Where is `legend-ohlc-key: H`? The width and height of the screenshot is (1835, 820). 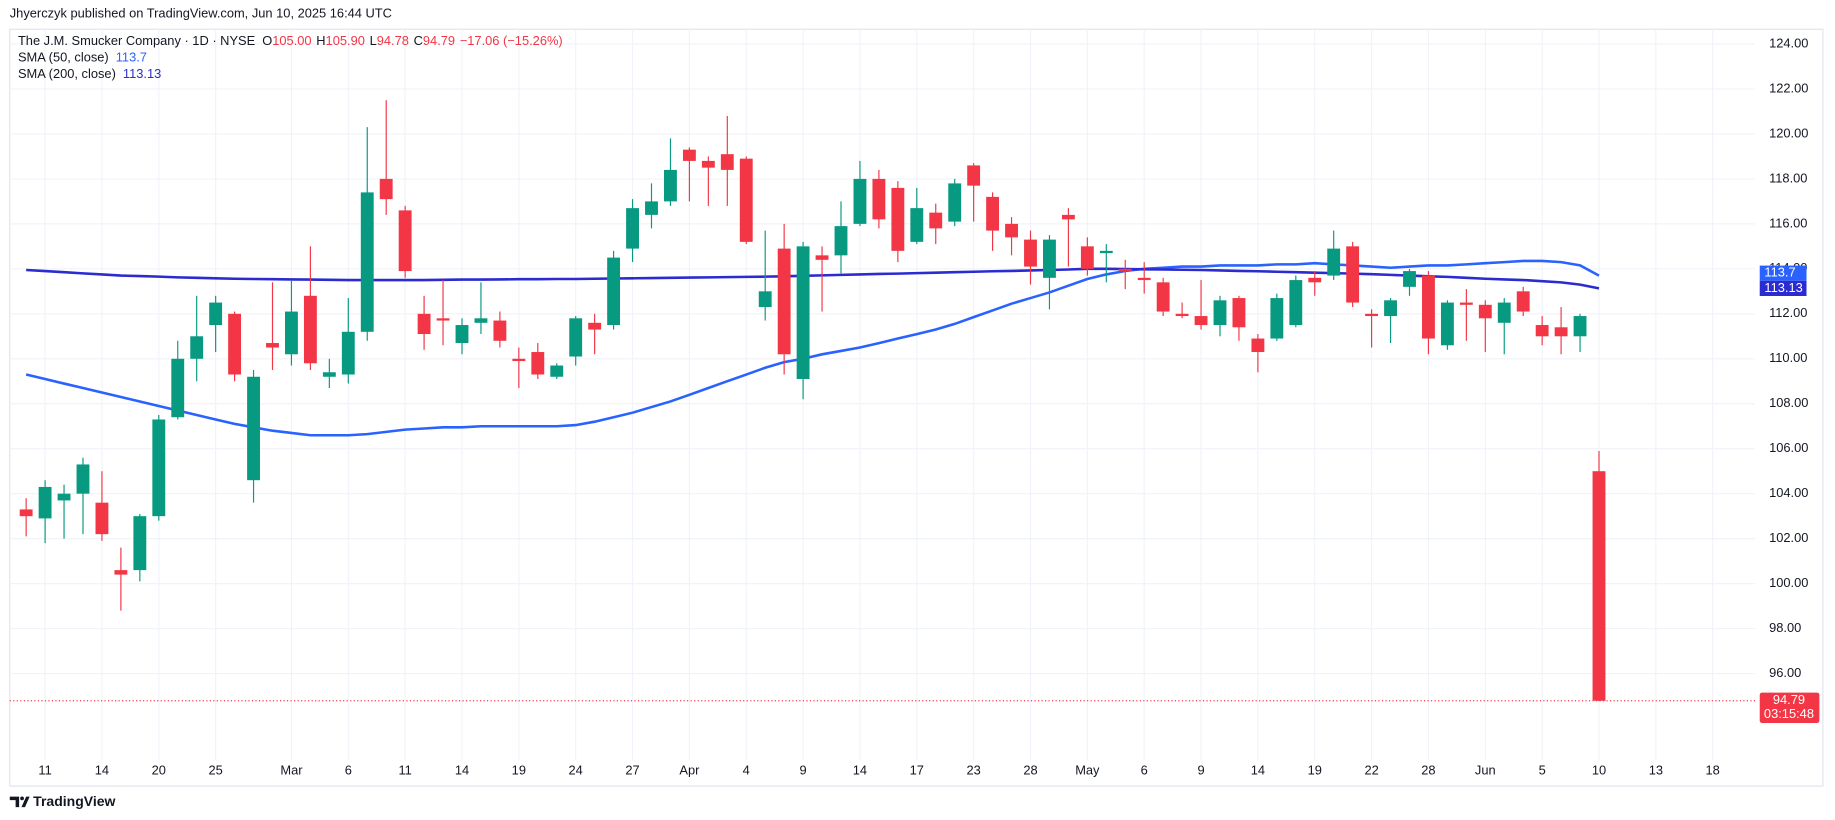
legend-ohlc-key: H is located at coordinates (320, 41).